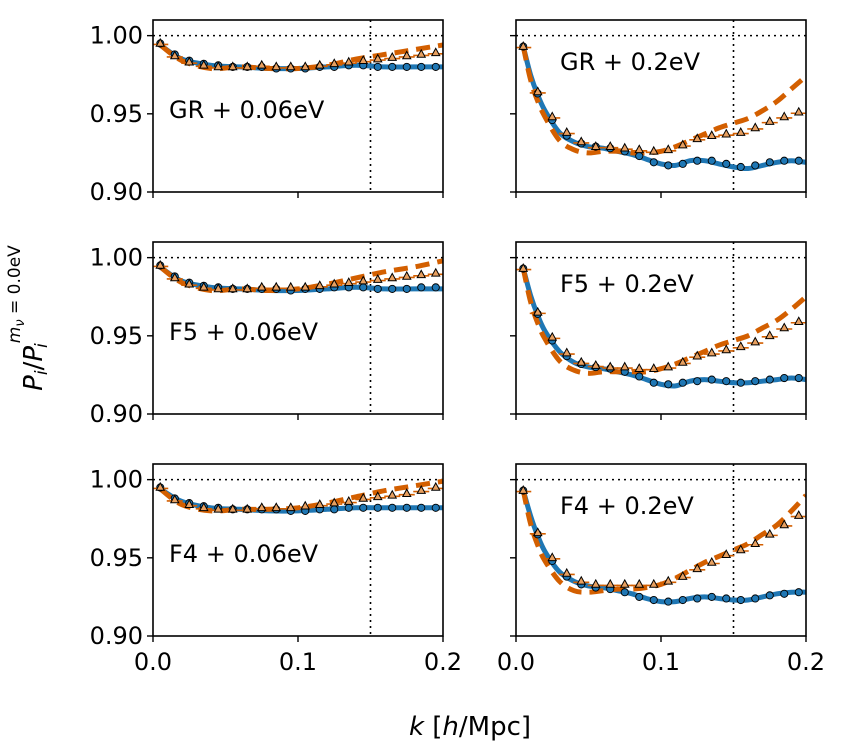 The image size is (843, 750). I want to click on panel-label: F5 + 0.2eV, so click(627, 284).